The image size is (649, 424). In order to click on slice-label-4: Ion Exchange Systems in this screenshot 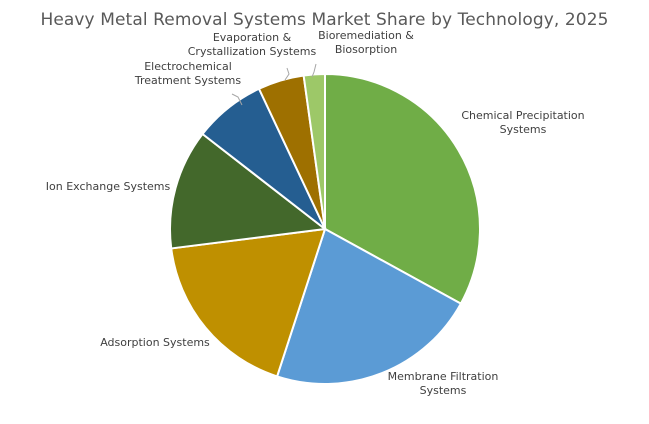, I will do `click(108, 186)`.